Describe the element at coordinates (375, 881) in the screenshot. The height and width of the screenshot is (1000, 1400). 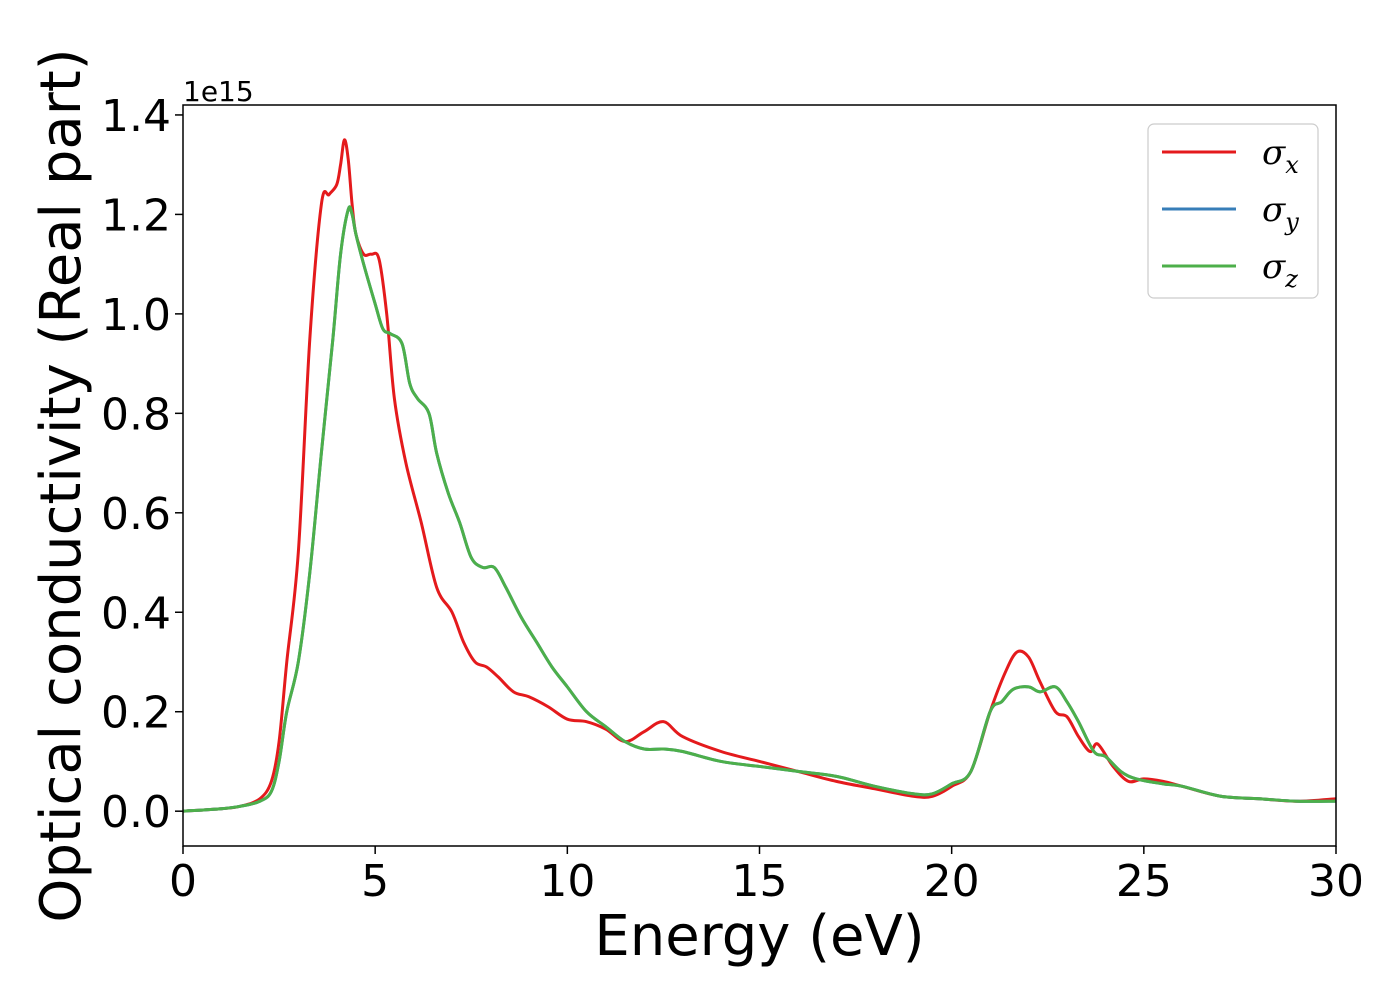
I see `x-tick-label: 5` at that location.